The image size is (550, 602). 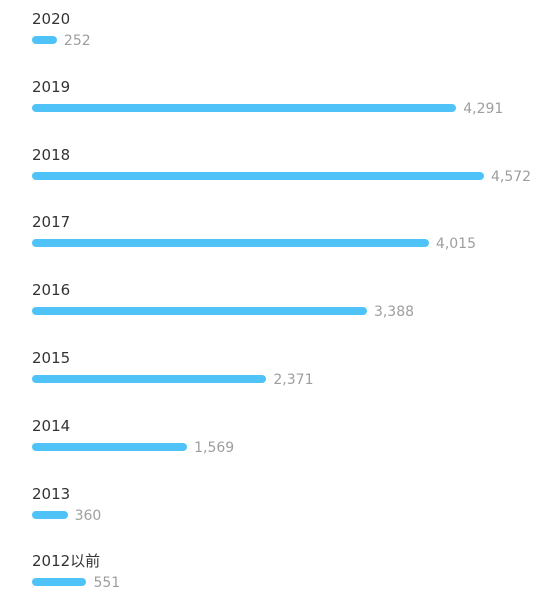 I want to click on category-label: 2020, so click(x=51, y=19).